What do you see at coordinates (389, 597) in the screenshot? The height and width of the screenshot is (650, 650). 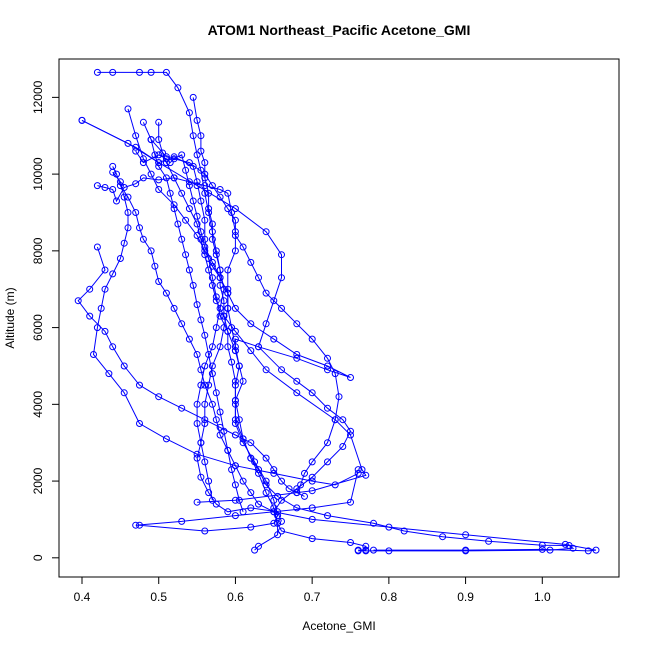 I see `x-tick-label: 0.8` at bounding box center [389, 597].